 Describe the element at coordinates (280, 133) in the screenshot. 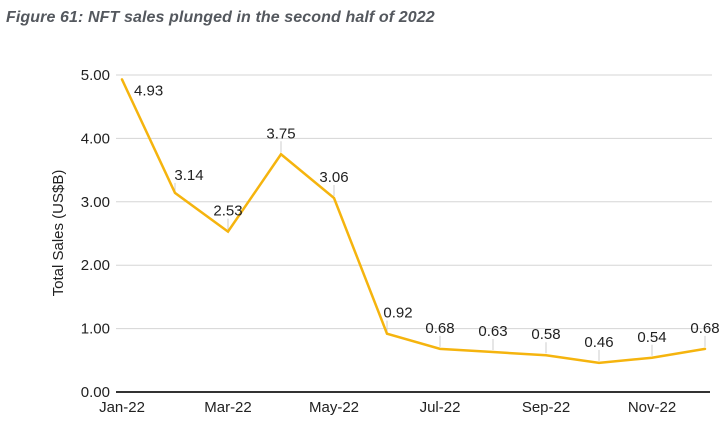

I see `data-label: 3.75` at that location.